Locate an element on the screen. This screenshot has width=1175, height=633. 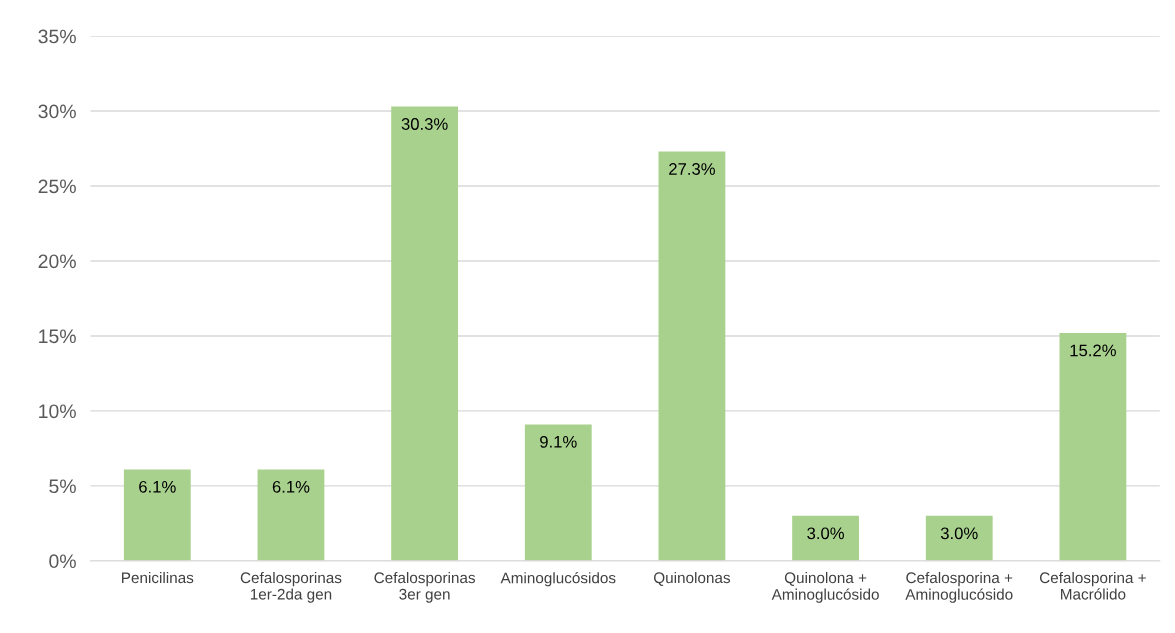
x-tick-label: Cefalosporinas 1er-2da gen is located at coordinates (291, 587).